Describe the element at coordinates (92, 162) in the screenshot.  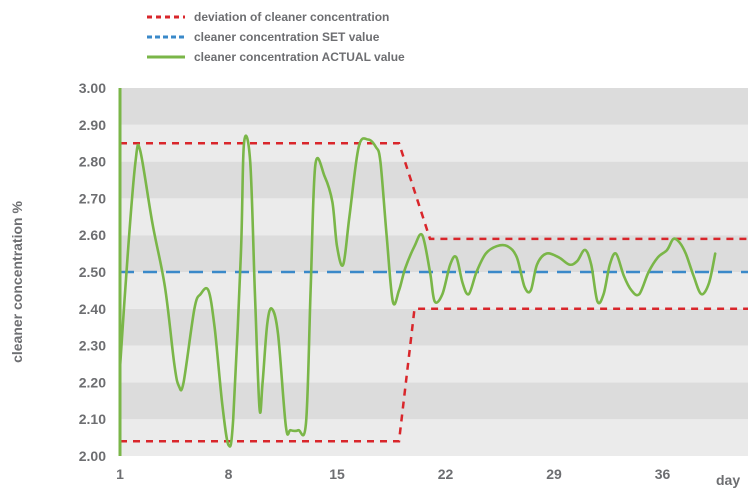
I see `y-tick-label: 2.80` at that location.